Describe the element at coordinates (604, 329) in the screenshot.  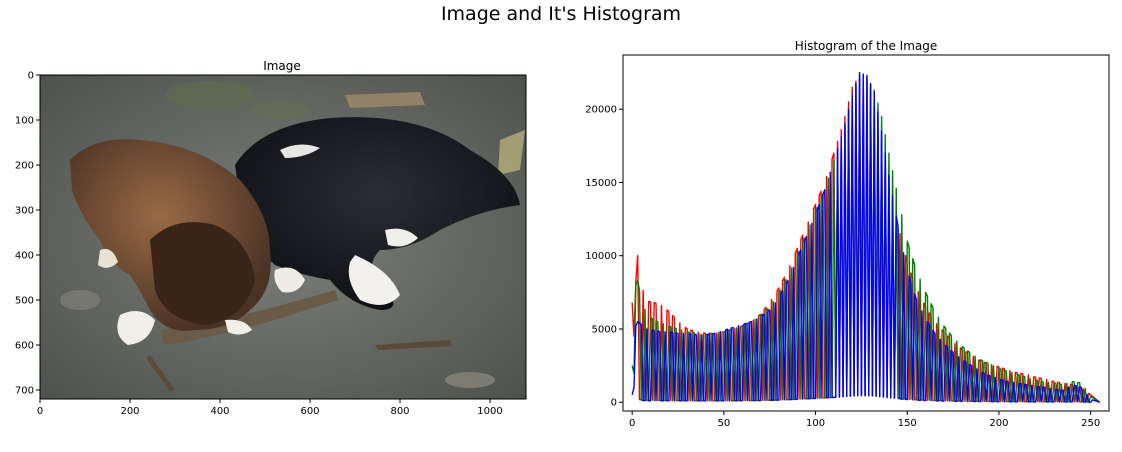
I see `histogram-ytick-label: 5000` at that location.